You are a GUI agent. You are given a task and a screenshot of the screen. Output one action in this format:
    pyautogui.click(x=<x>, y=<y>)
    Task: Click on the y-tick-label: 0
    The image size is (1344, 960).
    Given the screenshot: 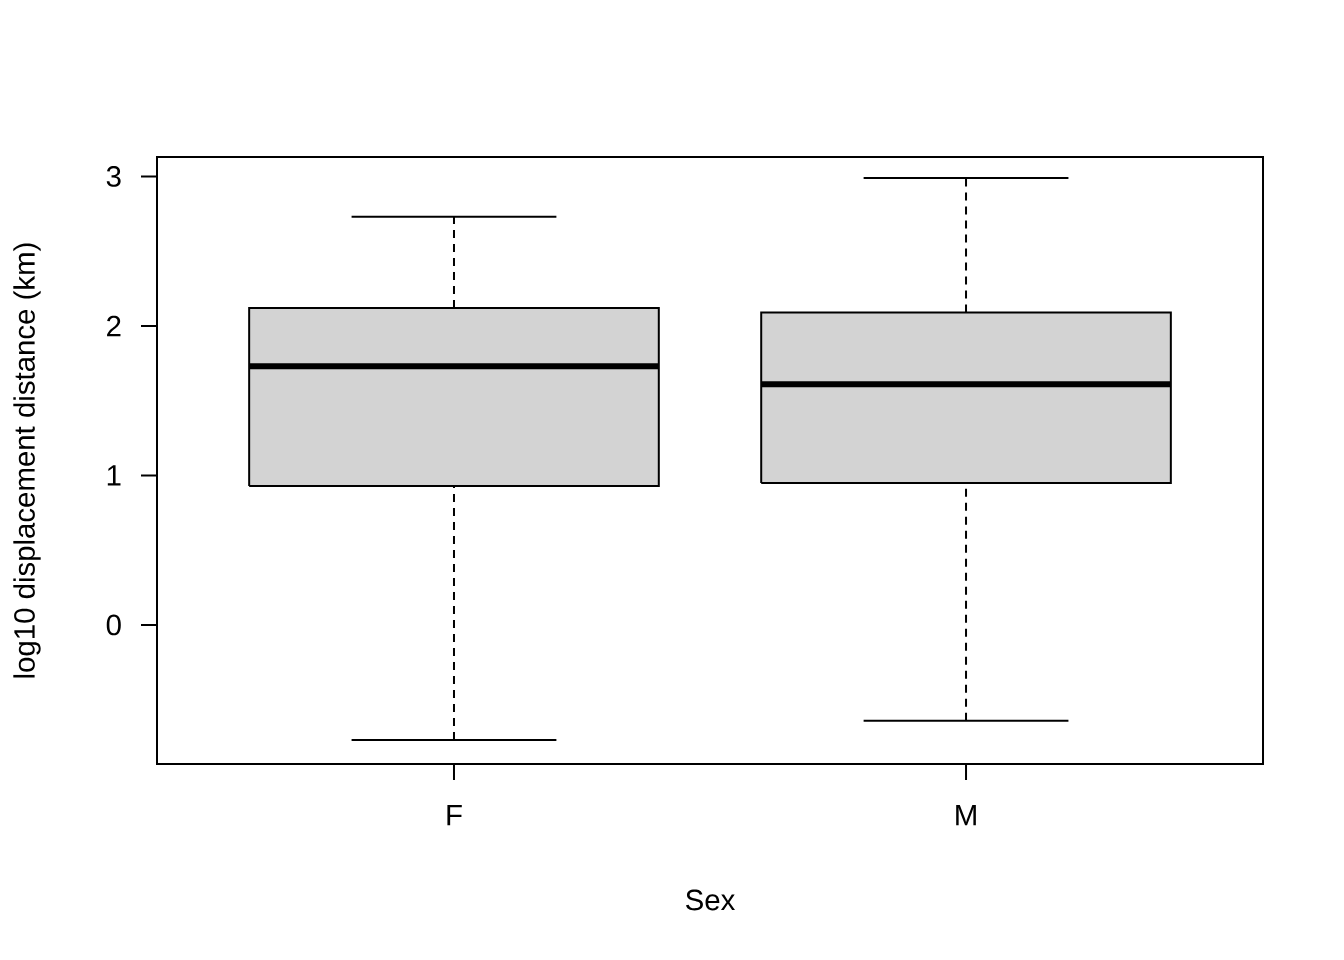 What is the action you would take?
    pyautogui.click(x=113, y=625)
    